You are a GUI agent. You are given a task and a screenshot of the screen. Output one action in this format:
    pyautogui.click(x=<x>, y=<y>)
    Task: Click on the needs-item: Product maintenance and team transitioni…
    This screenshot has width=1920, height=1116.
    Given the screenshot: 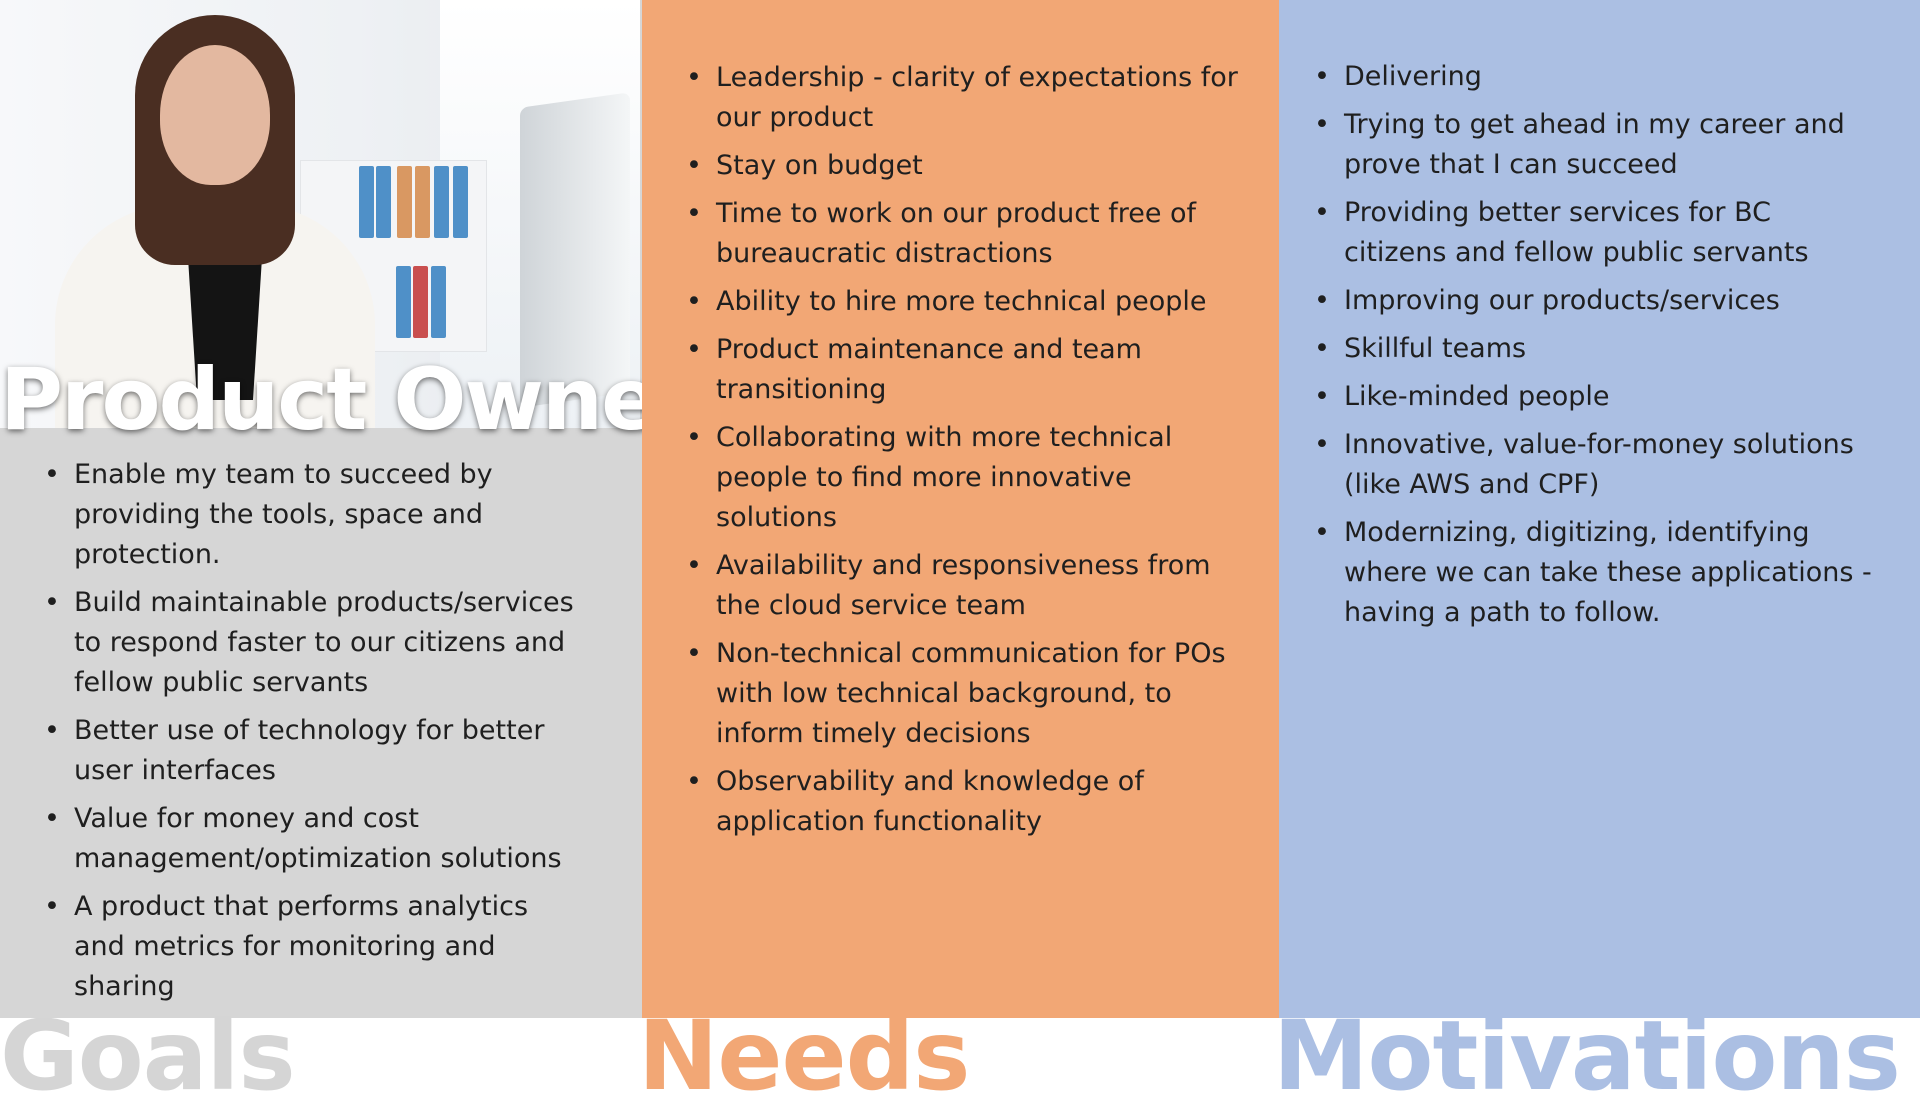 What is the action you would take?
    pyautogui.click(x=966, y=370)
    